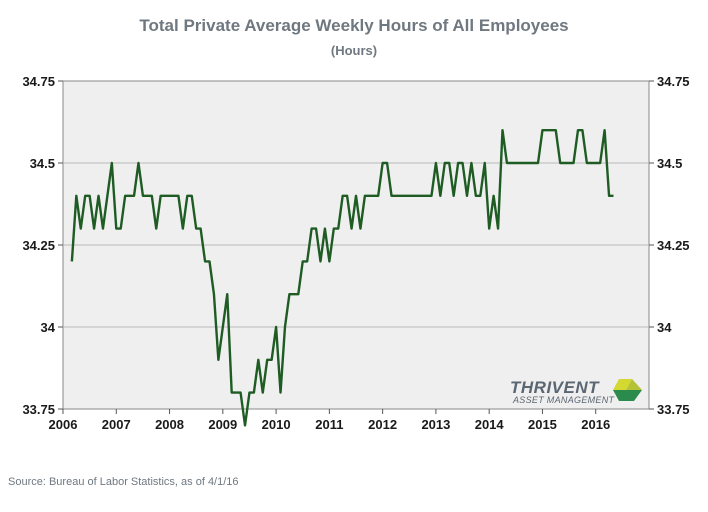  What do you see at coordinates (435, 424) in the screenshot?
I see `x-tick-label: 2013` at bounding box center [435, 424].